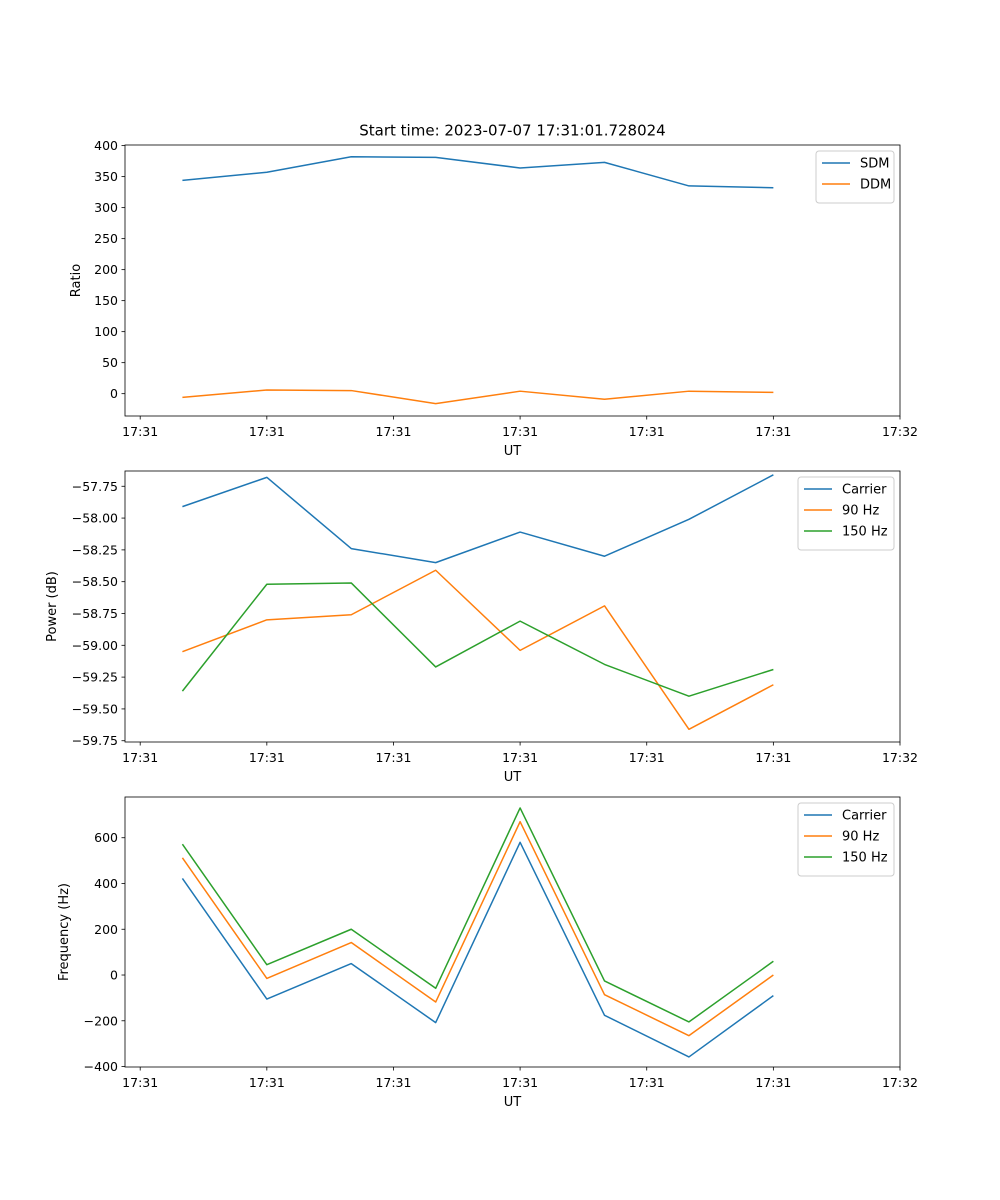 This screenshot has width=1000, height=1200. I want to click on legend-label: DDM, so click(875, 185).